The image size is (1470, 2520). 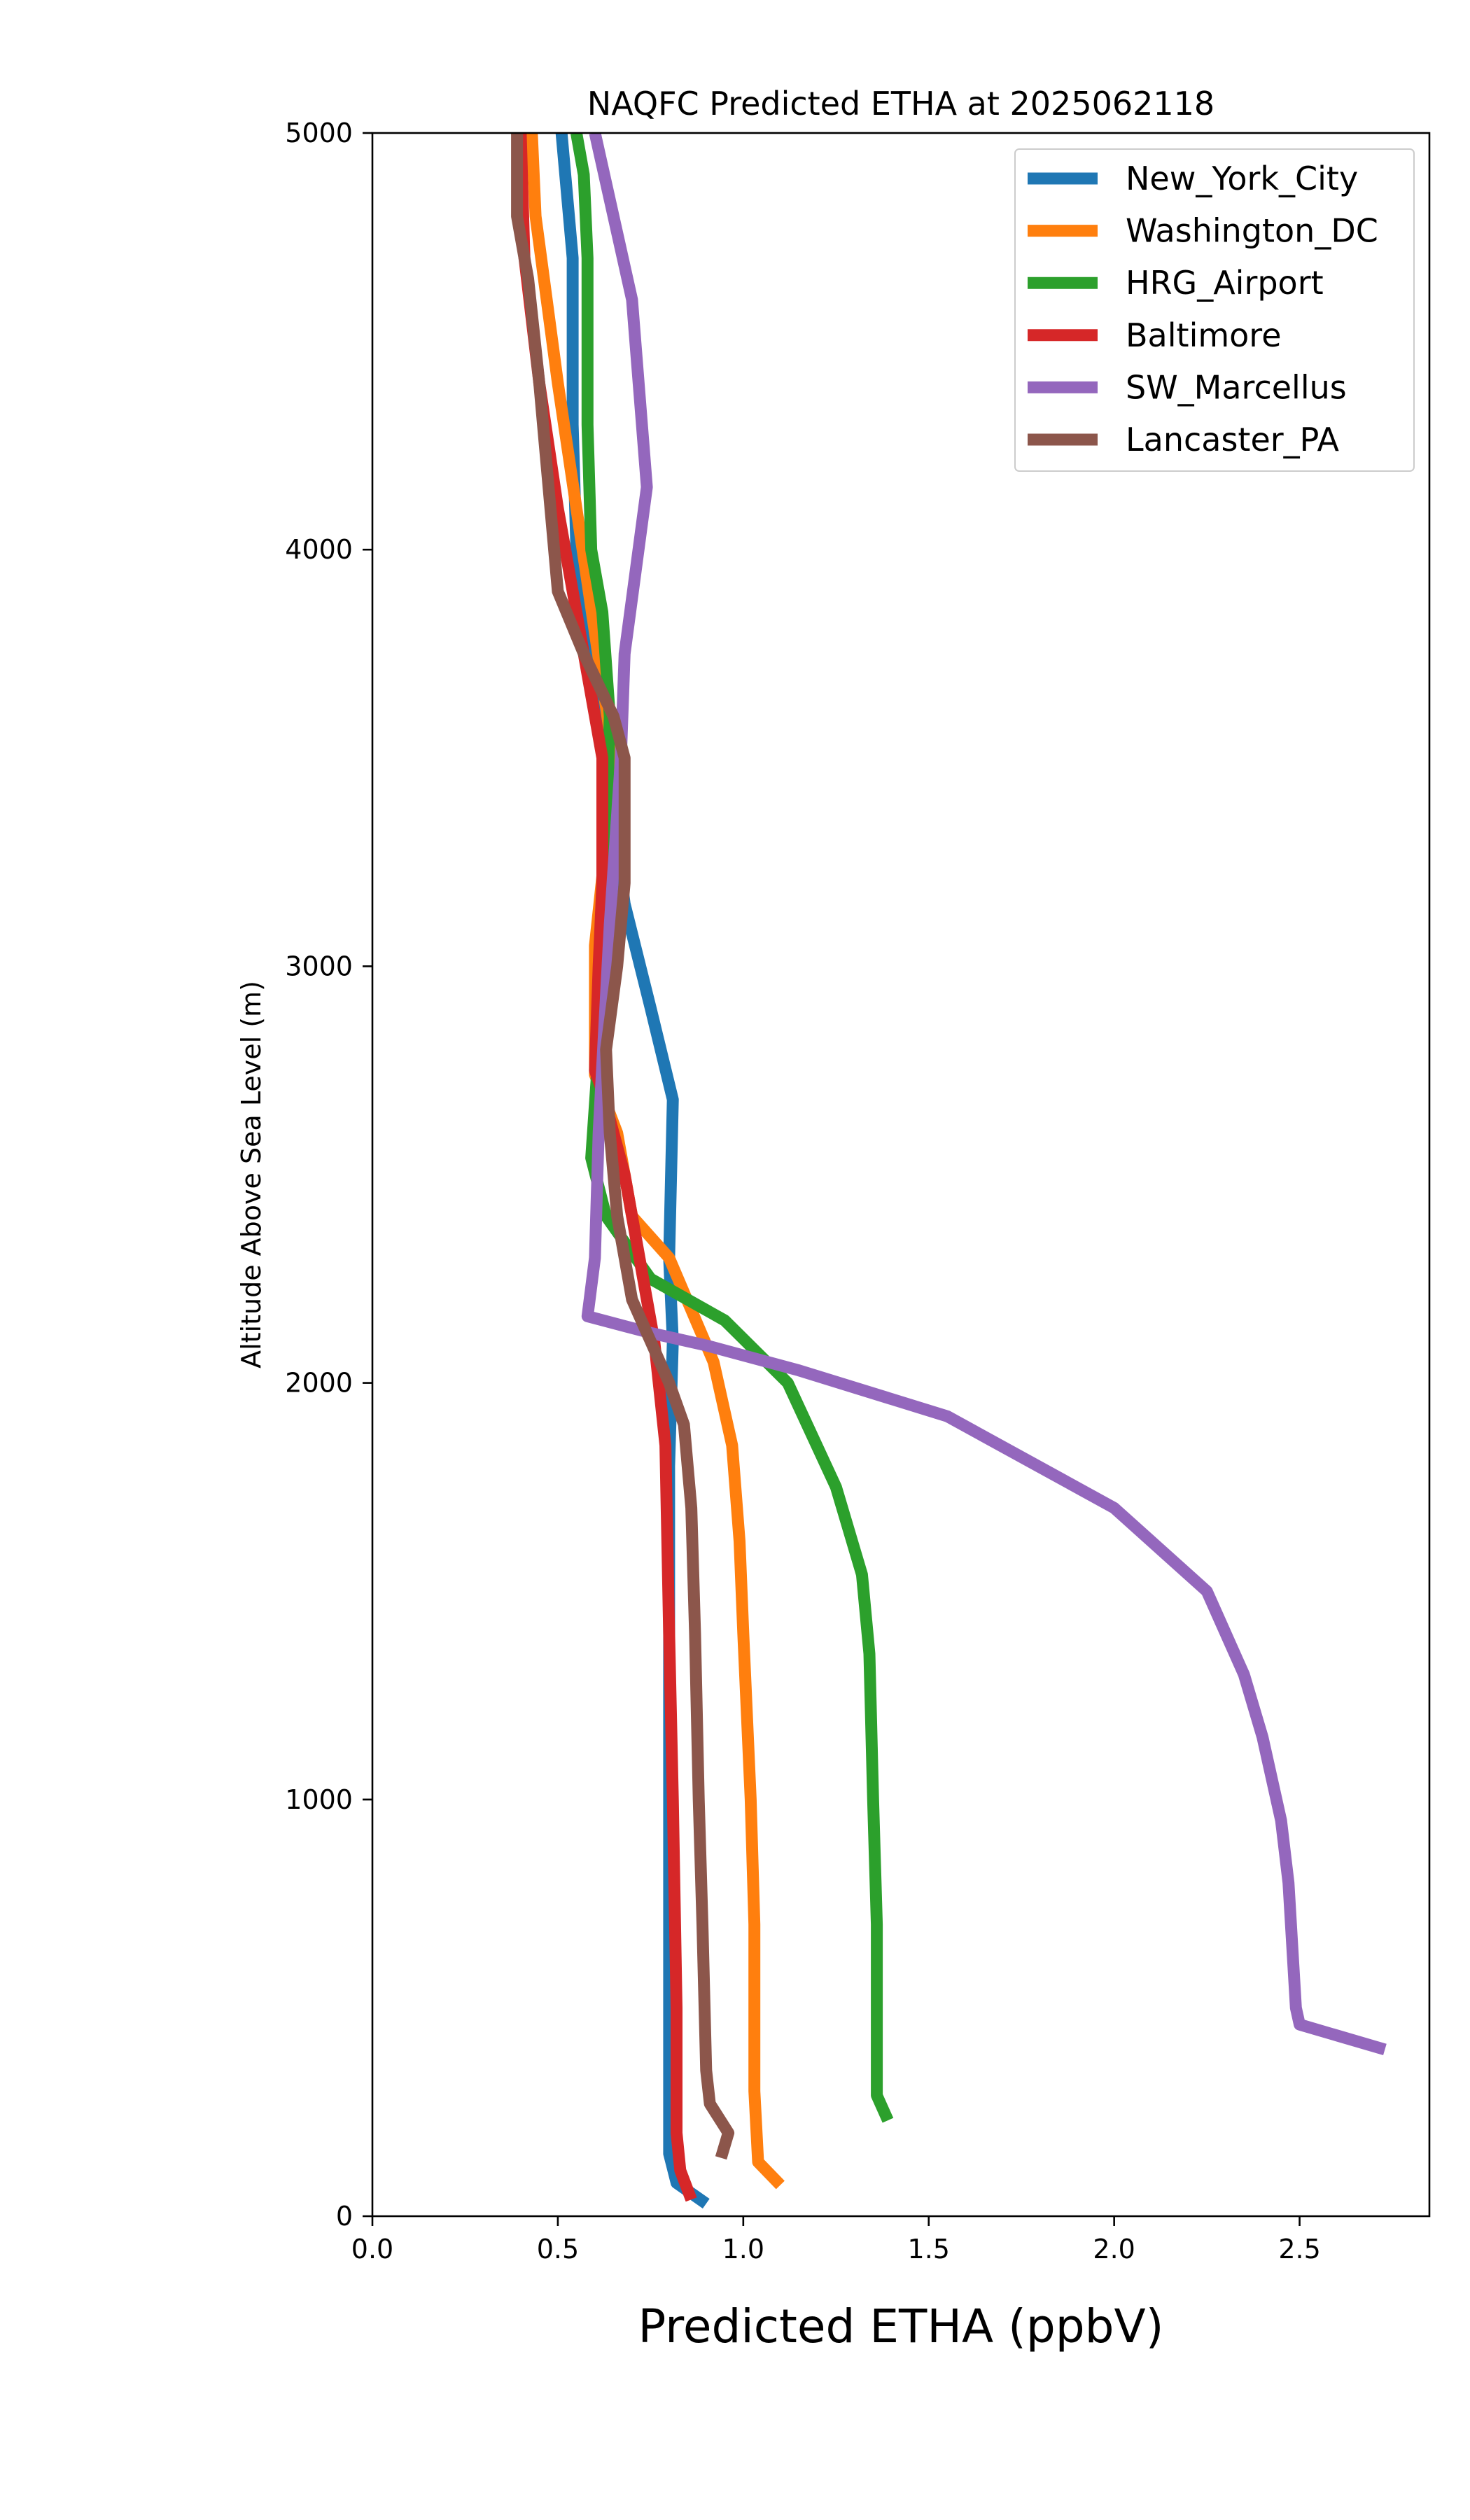 What do you see at coordinates (319, 1799) in the screenshot?
I see `y-tick-label: 1000` at bounding box center [319, 1799].